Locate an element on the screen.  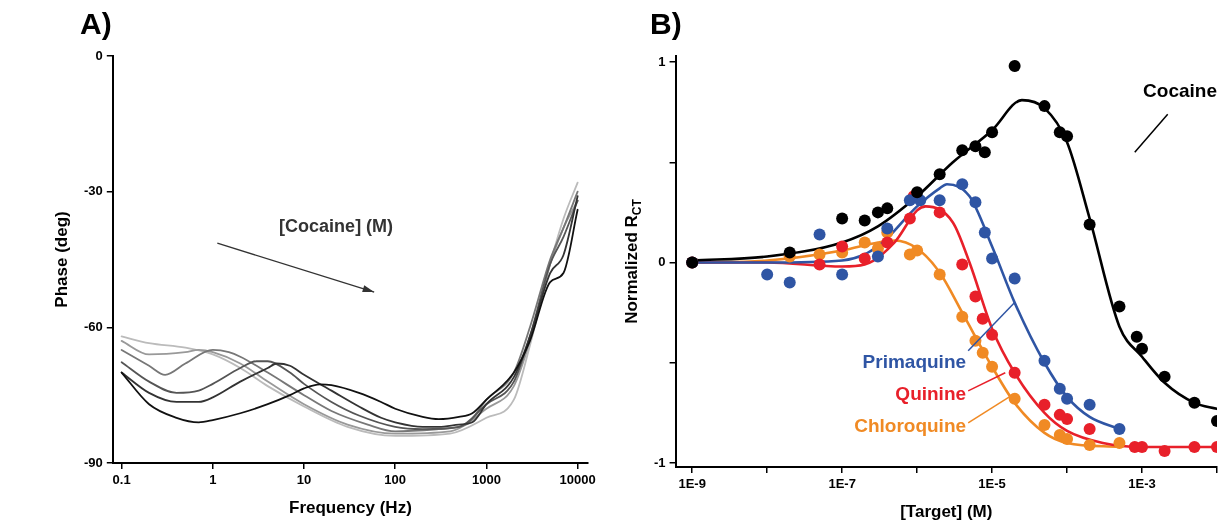
annotation: [Cocaine] (M) is located at coordinates (336, 225).